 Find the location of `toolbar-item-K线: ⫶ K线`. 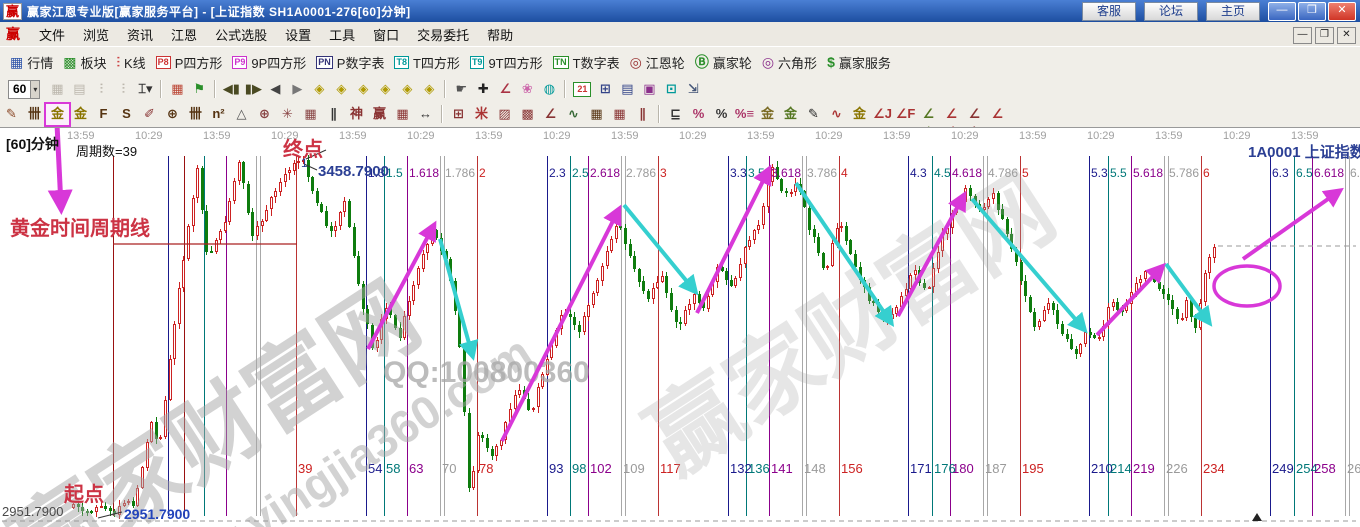

toolbar-item-K线: ⫶ K线 is located at coordinates (131, 62).